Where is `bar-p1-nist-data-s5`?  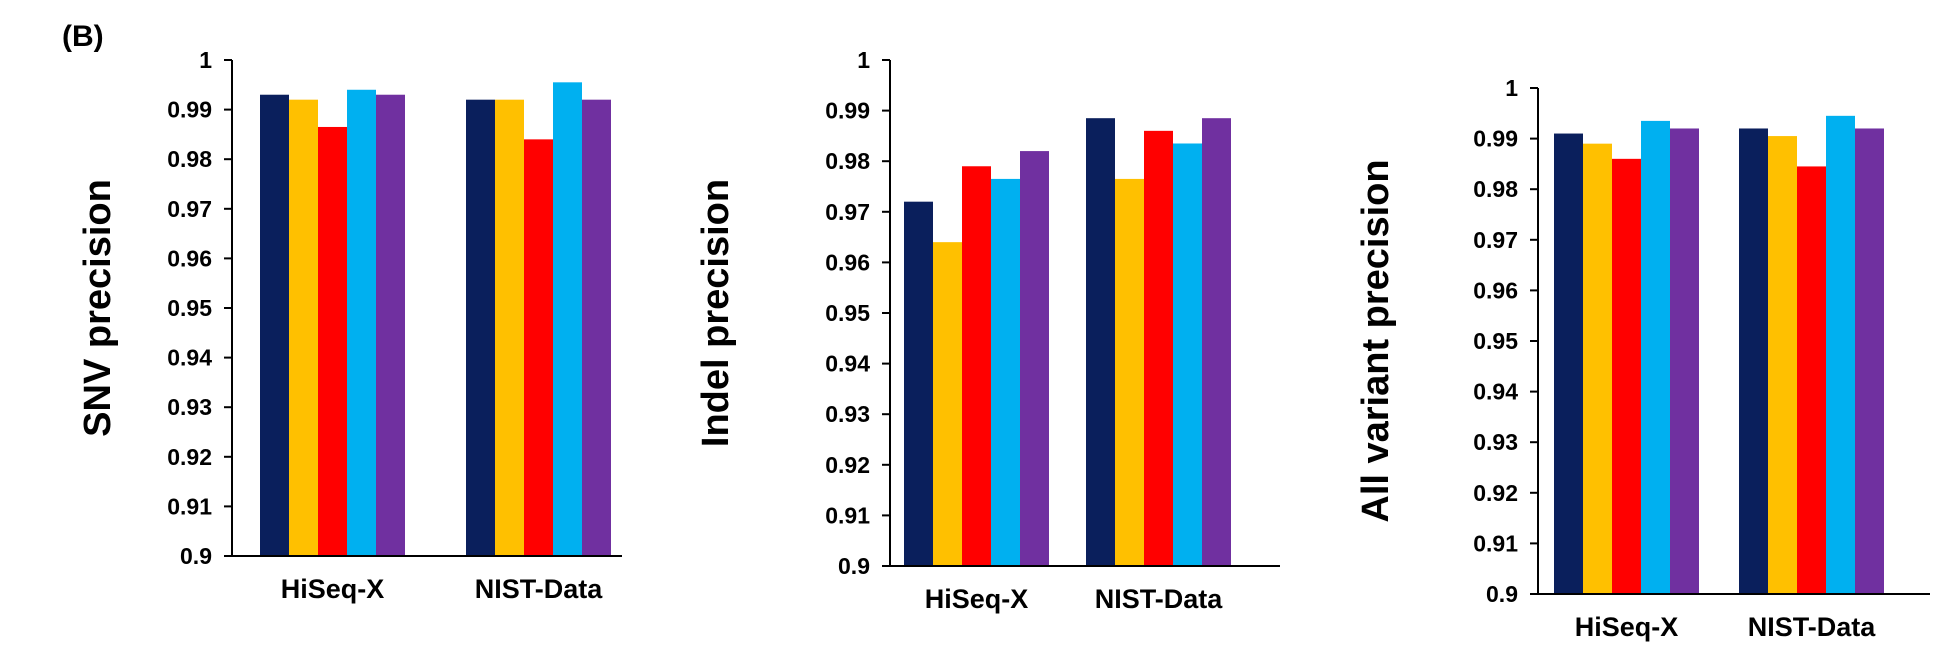
bar-p1-nist-data-s5 is located at coordinates (596, 328).